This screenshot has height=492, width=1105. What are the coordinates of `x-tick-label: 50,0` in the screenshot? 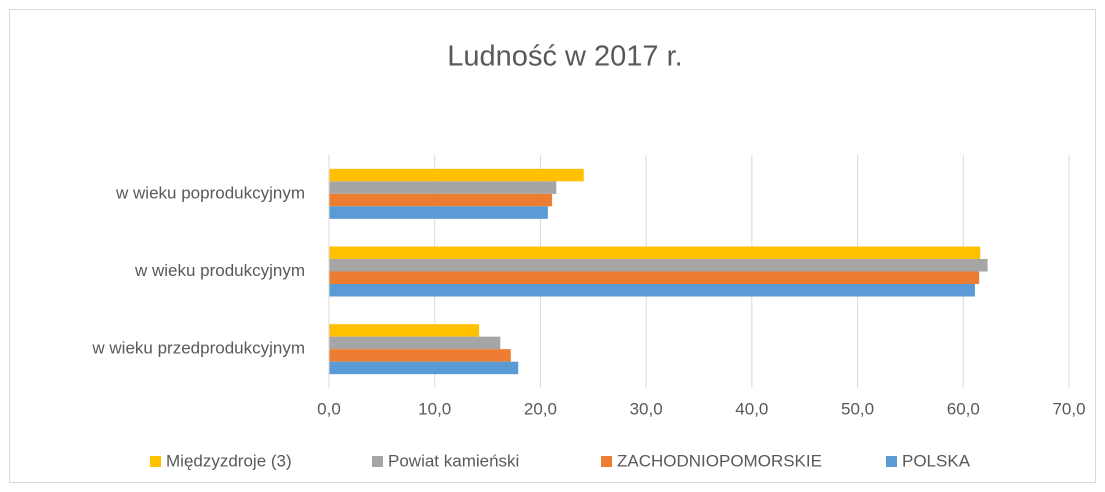 It's located at (857, 408).